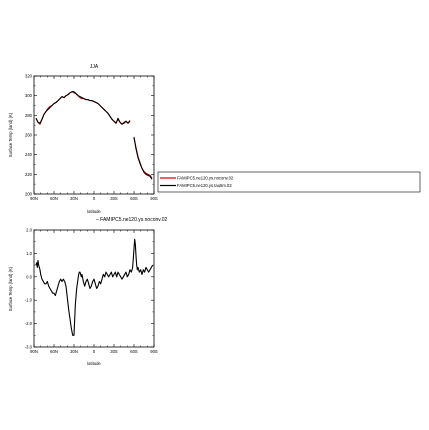 The image size is (429, 430). What do you see at coordinates (94, 363) in the screenshot?
I see `bottom-x-axis-label: latitude` at bounding box center [94, 363].